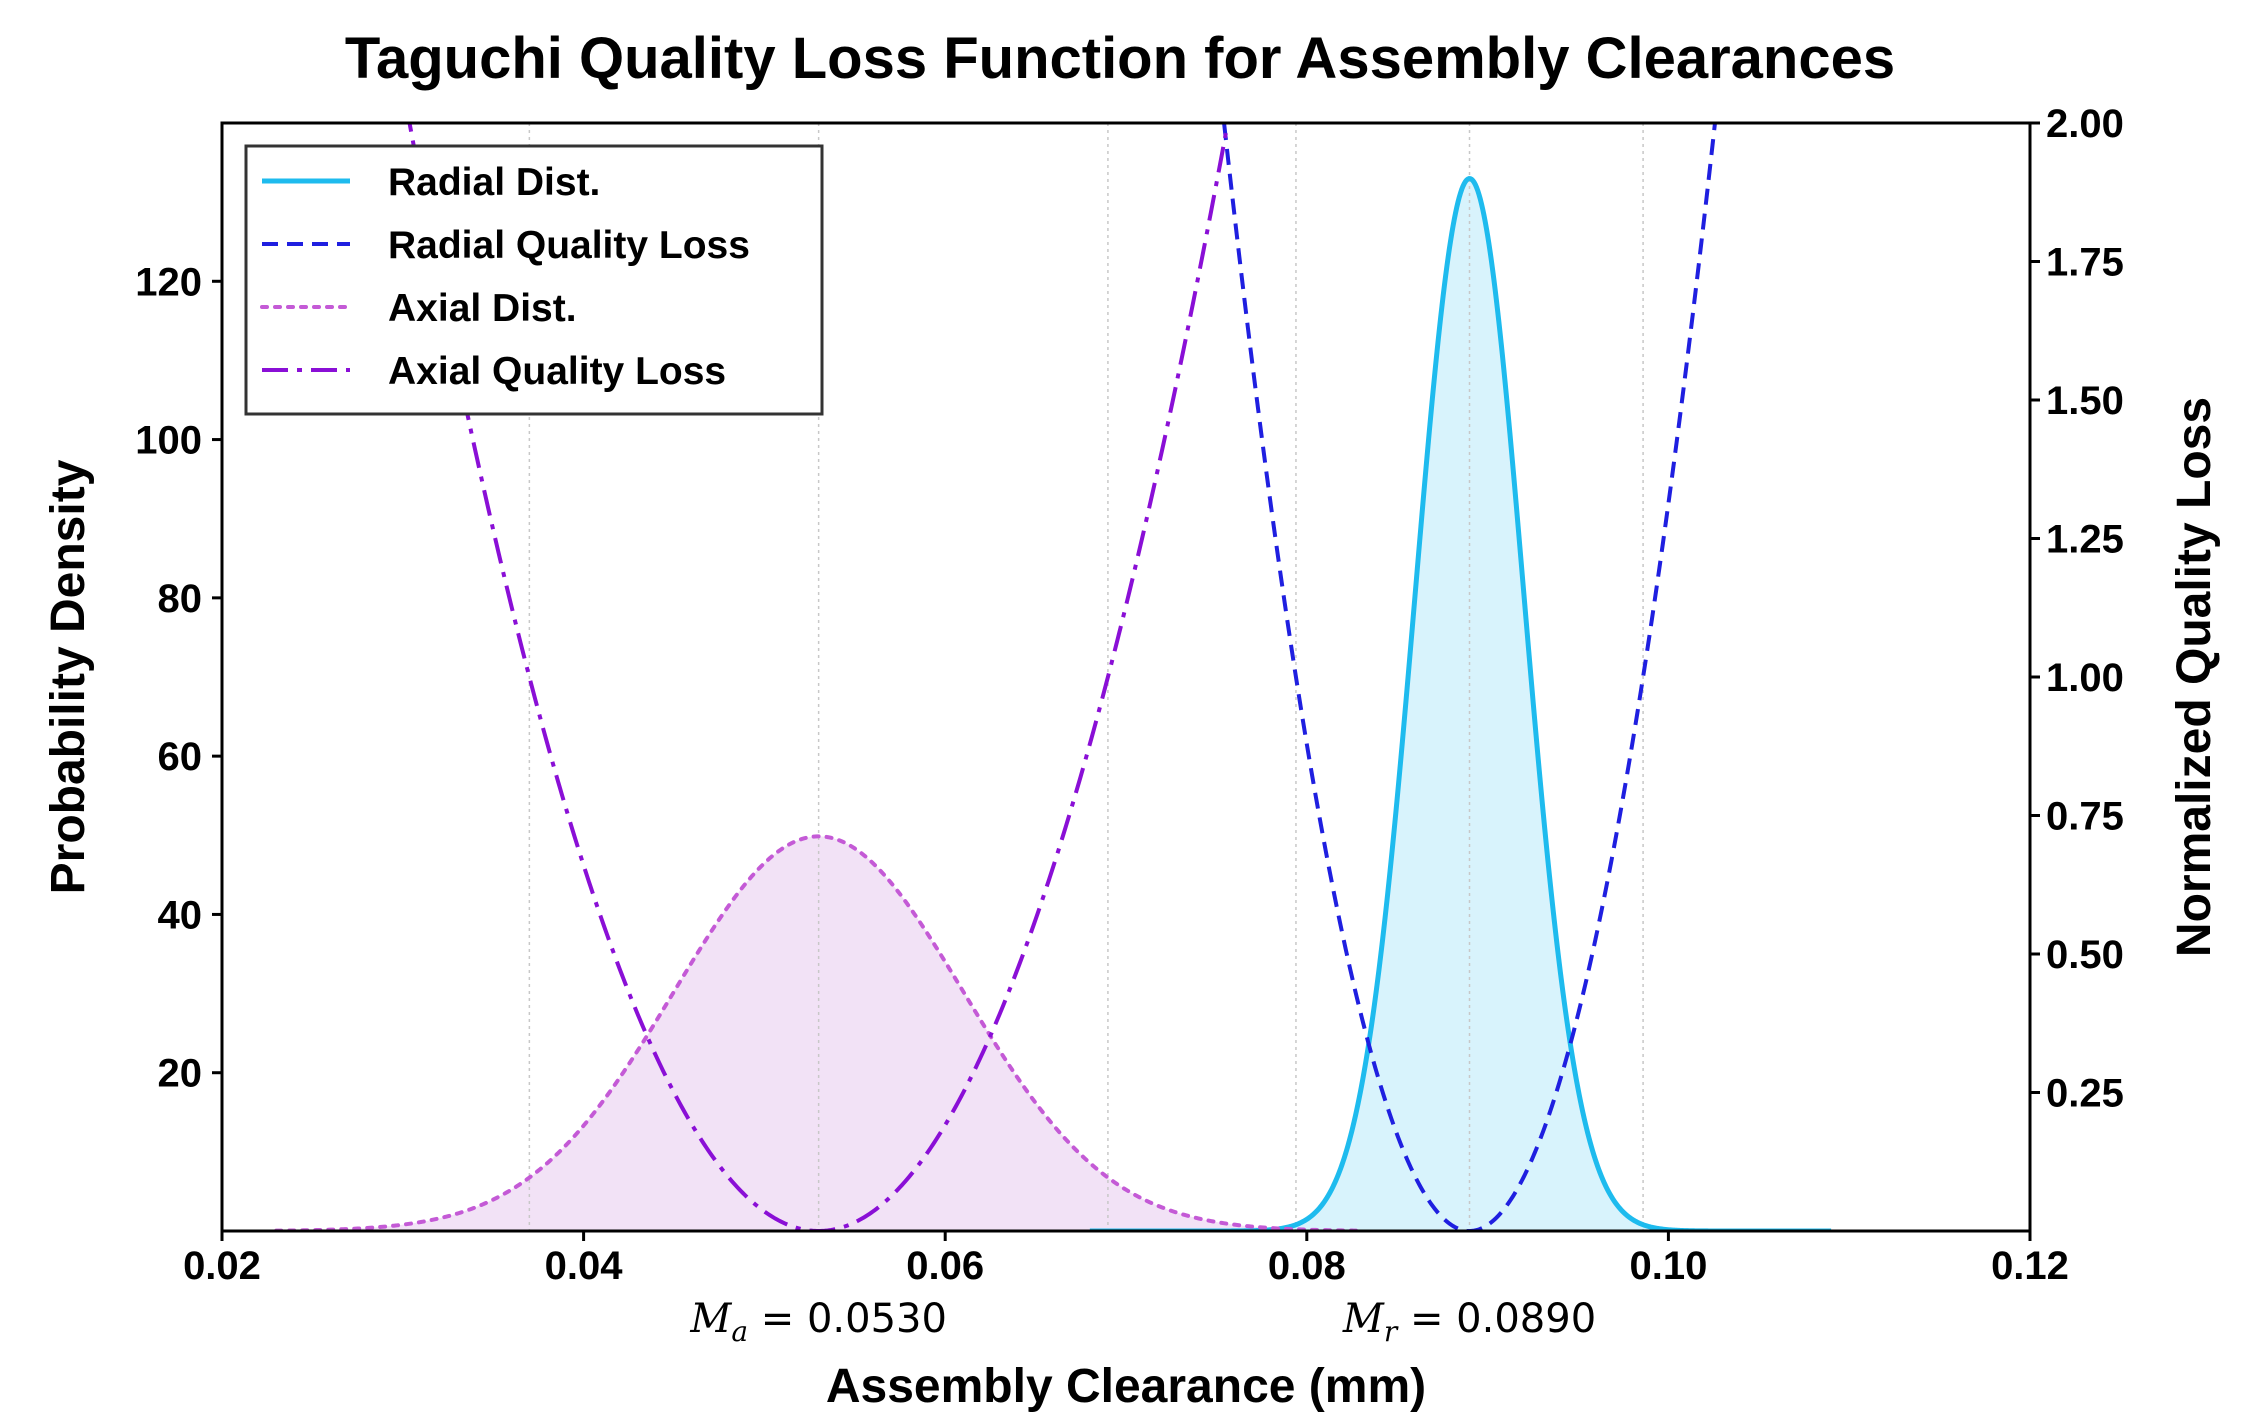  I want to click on y-right-tick-label: 1.50, so click(2085, 401).